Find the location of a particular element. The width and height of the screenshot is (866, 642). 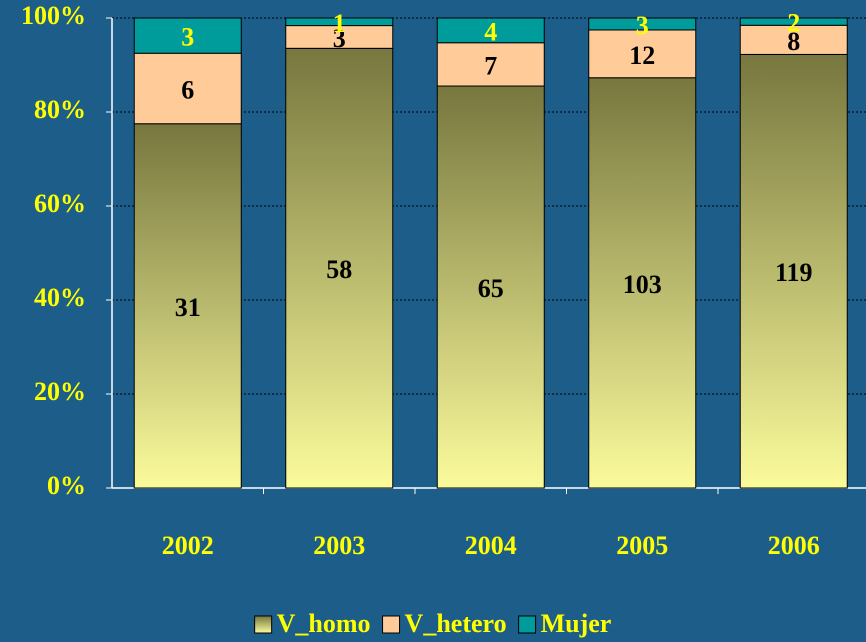

data-label: 8 is located at coordinates (793, 41).